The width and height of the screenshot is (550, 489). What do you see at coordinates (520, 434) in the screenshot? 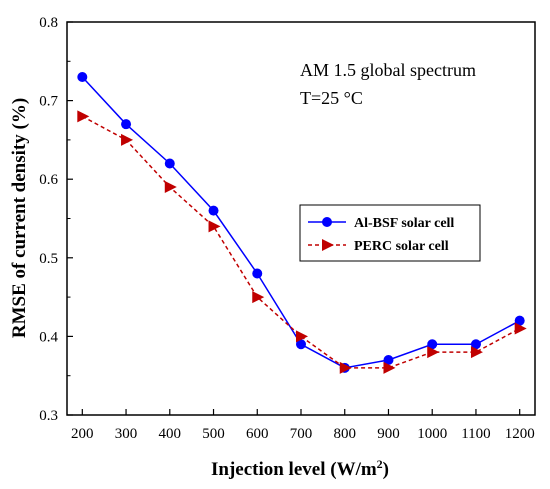
I see `x-tick-label: 1200` at bounding box center [520, 434].